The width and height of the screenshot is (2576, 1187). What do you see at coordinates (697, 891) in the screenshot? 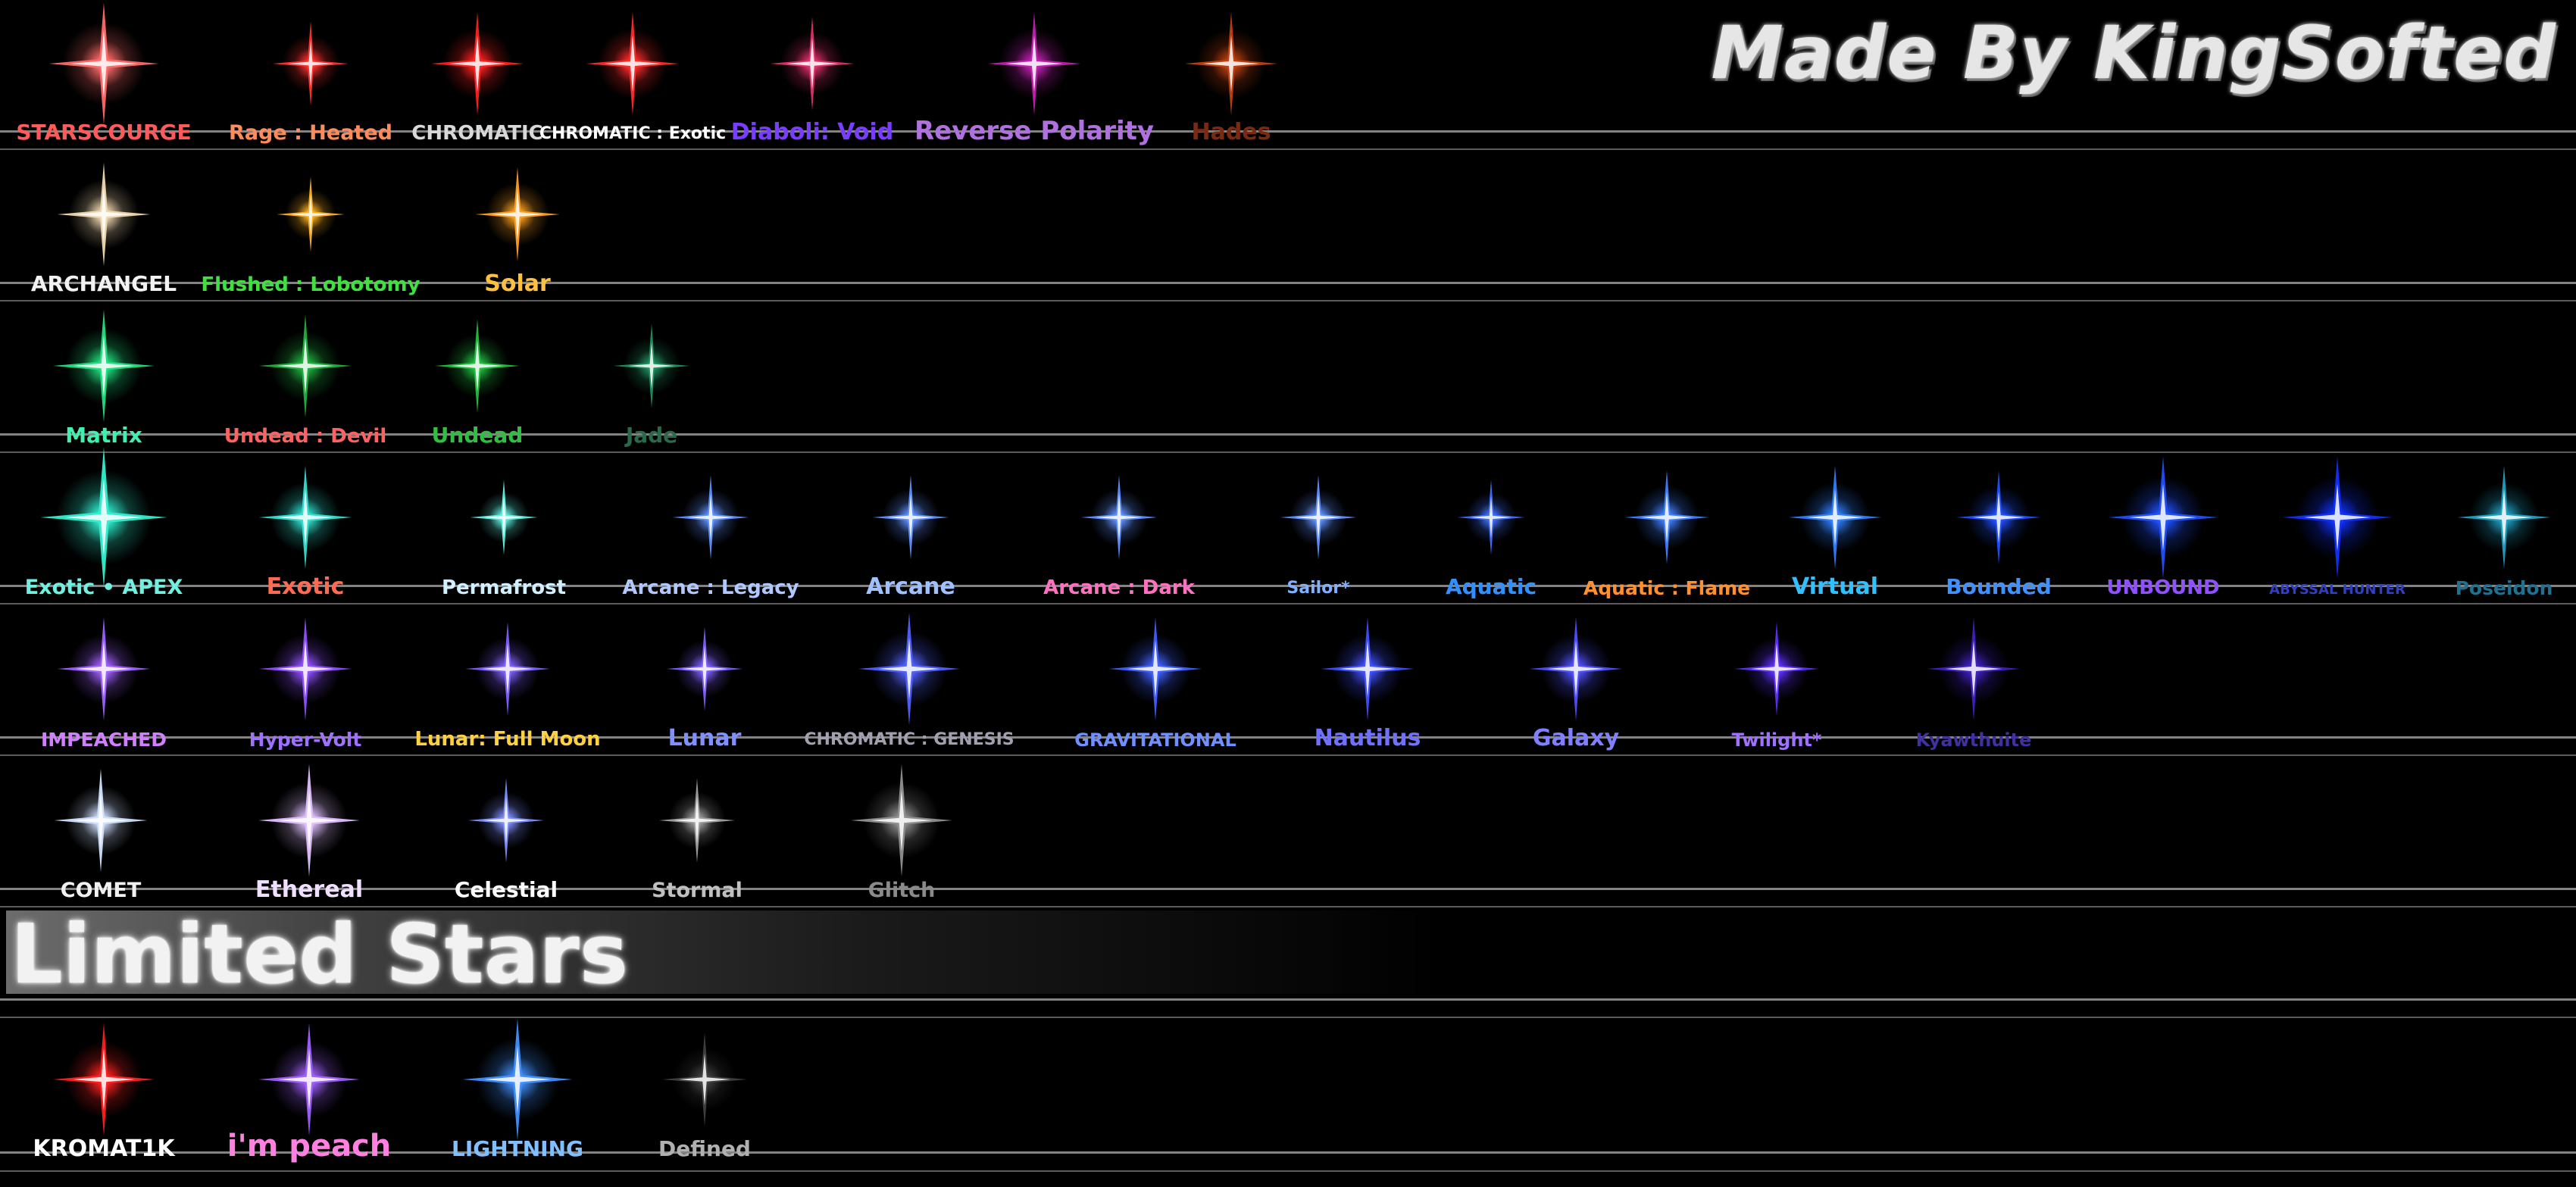
I see `star-label: Stormal` at bounding box center [697, 891].